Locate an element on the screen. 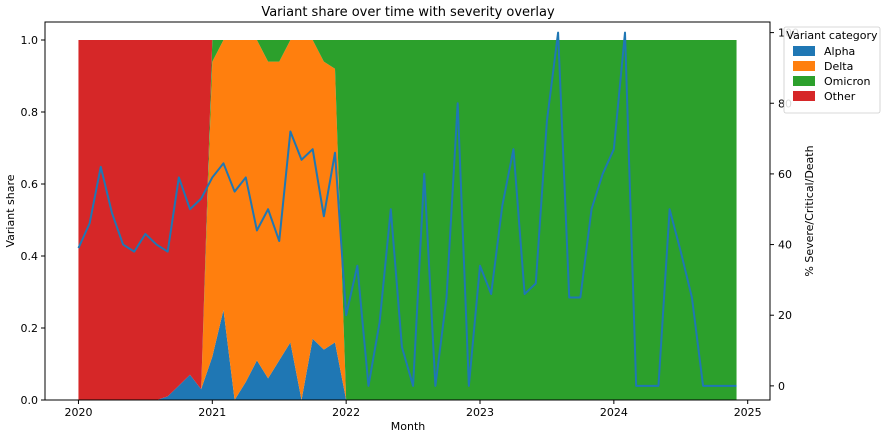 This screenshot has height=440, width=890. x-tick-label: 2022 is located at coordinates (346, 412).